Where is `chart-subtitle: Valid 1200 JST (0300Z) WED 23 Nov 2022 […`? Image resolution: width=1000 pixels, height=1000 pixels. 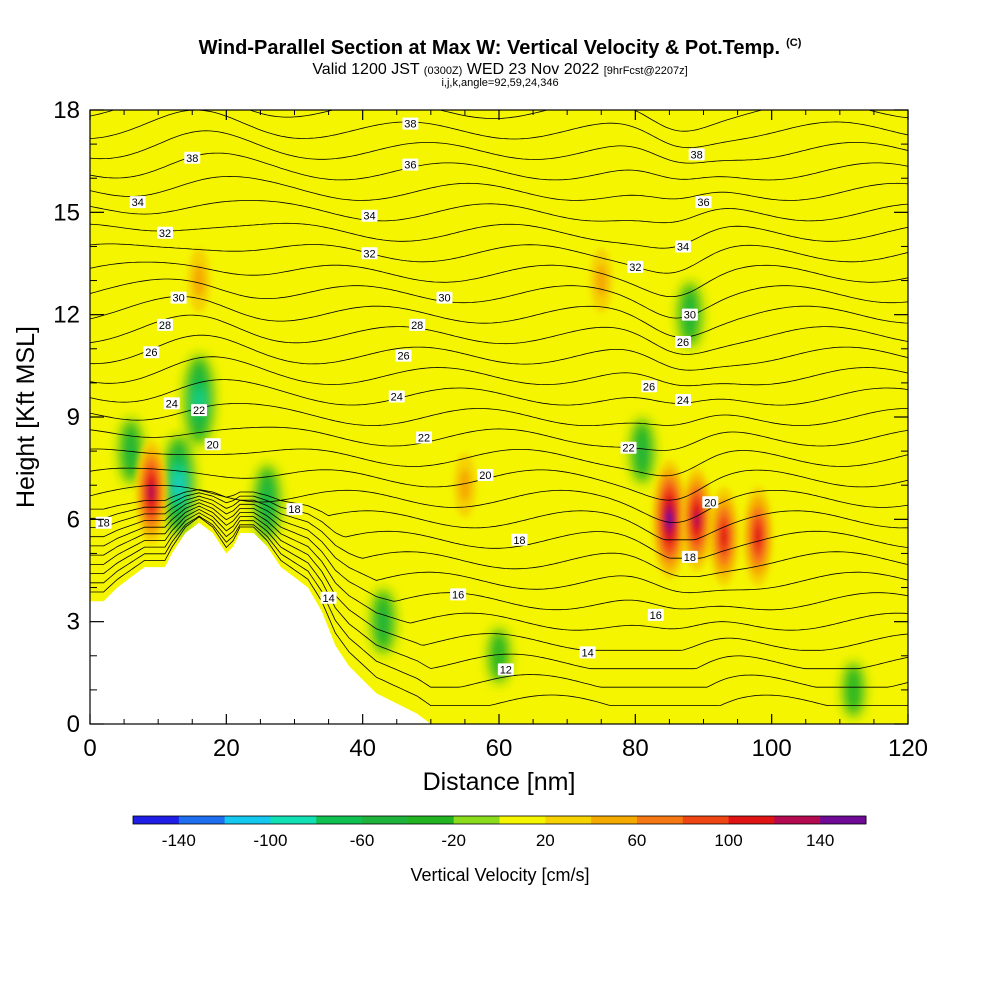
chart-subtitle: Valid 1200 JST (0300Z) WED 23 Nov 2022 [… is located at coordinates (500, 70).